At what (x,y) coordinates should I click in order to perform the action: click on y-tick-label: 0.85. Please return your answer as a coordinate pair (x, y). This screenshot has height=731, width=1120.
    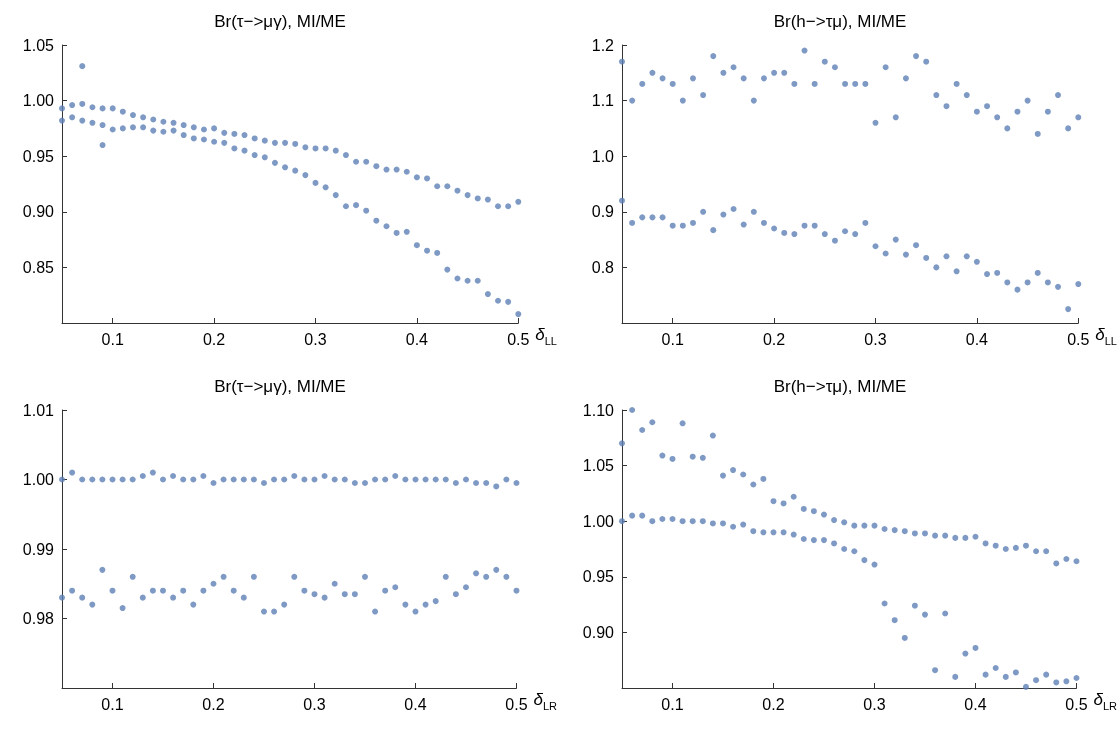
    Looking at the image, I should click on (38, 267).